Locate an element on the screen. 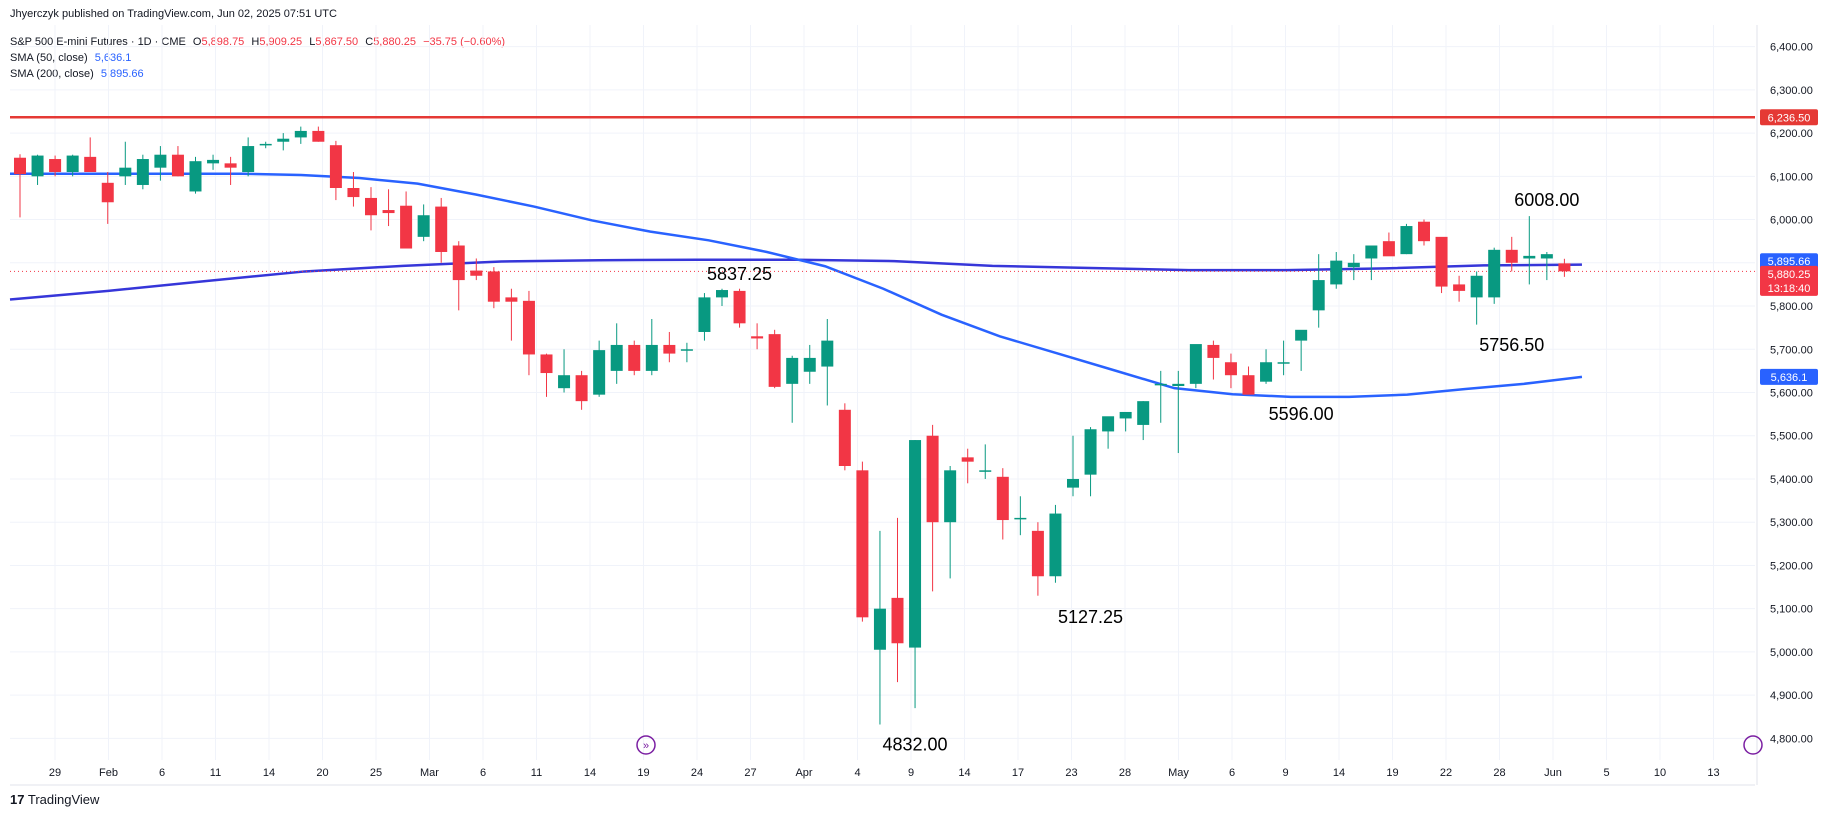  price-annotation: 5596.00 is located at coordinates (1301, 414).